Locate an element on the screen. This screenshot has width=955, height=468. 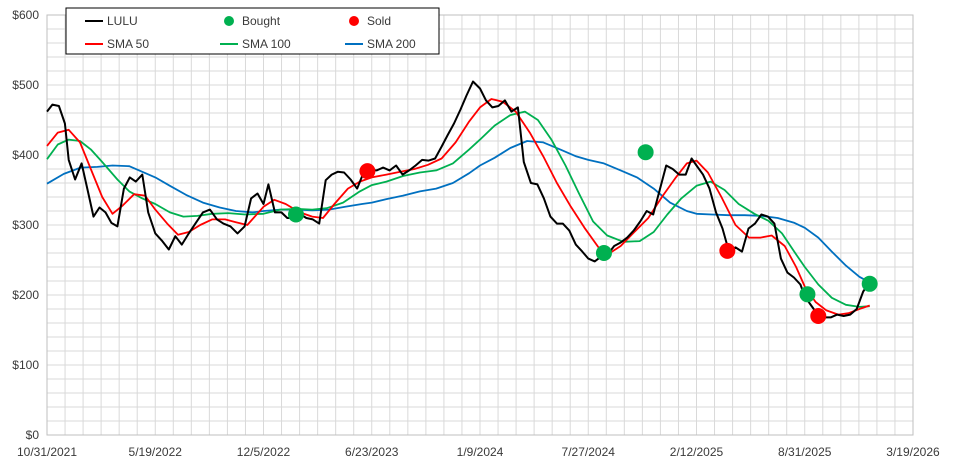
y-tick-label: $200 is located at coordinates (25, 295).